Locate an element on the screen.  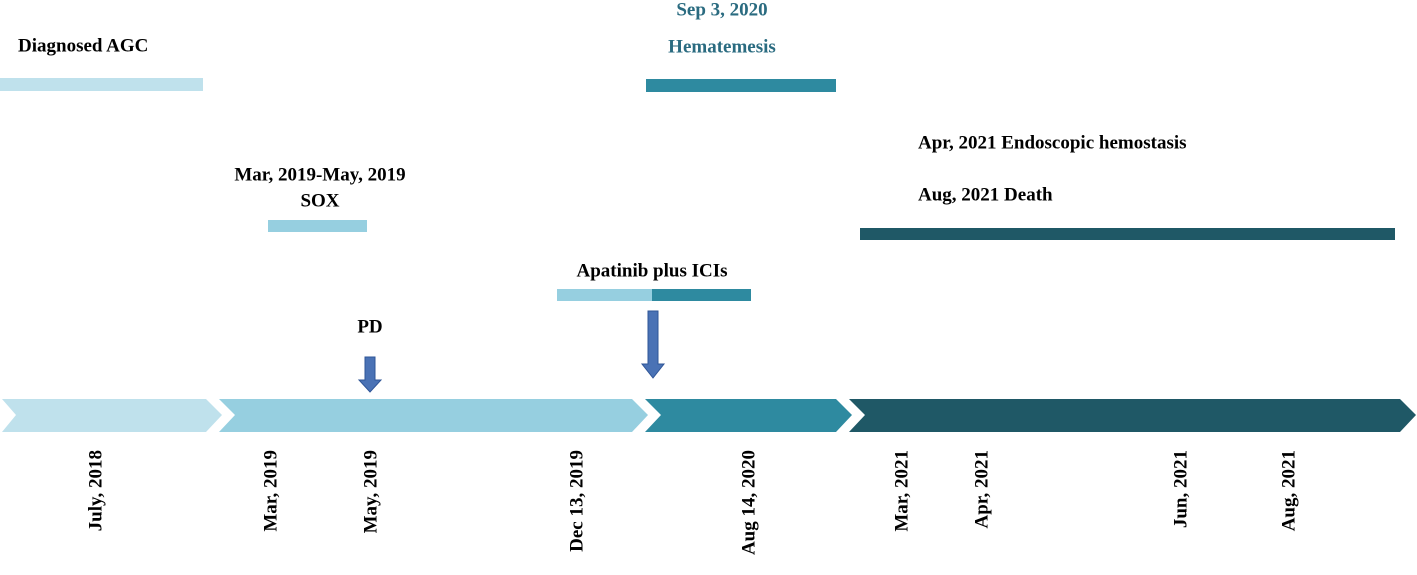
event-label: SOX is located at coordinates (319, 200).